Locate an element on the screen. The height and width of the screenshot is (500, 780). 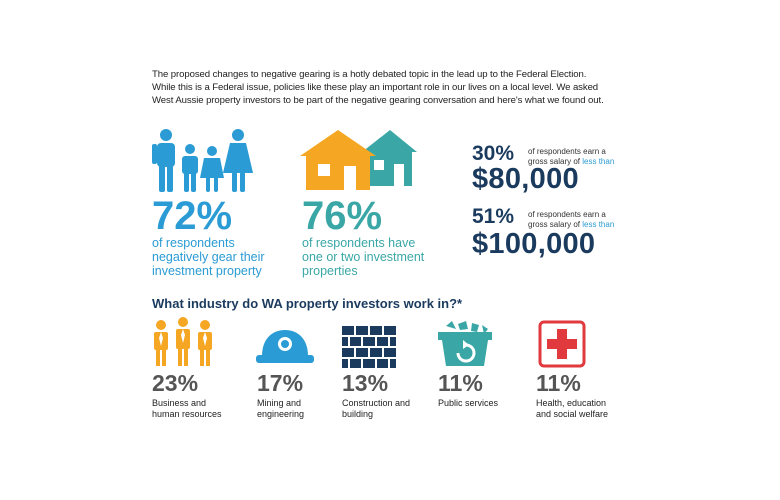
industry-mining-label: Mining and engineering is located at coordinates (280, 409).